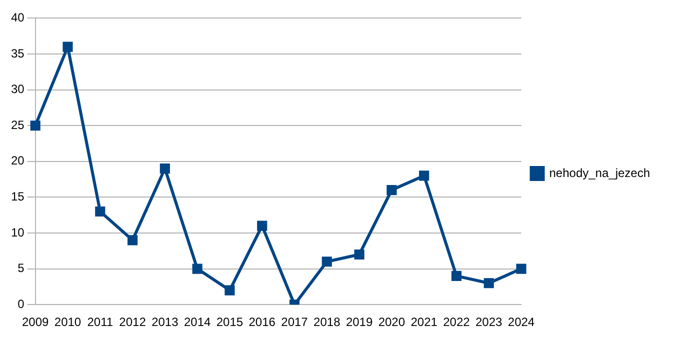  Describe the element at coordinates (327, 322) in the screenshot. I see `x-tick-label: 2018` at that location.